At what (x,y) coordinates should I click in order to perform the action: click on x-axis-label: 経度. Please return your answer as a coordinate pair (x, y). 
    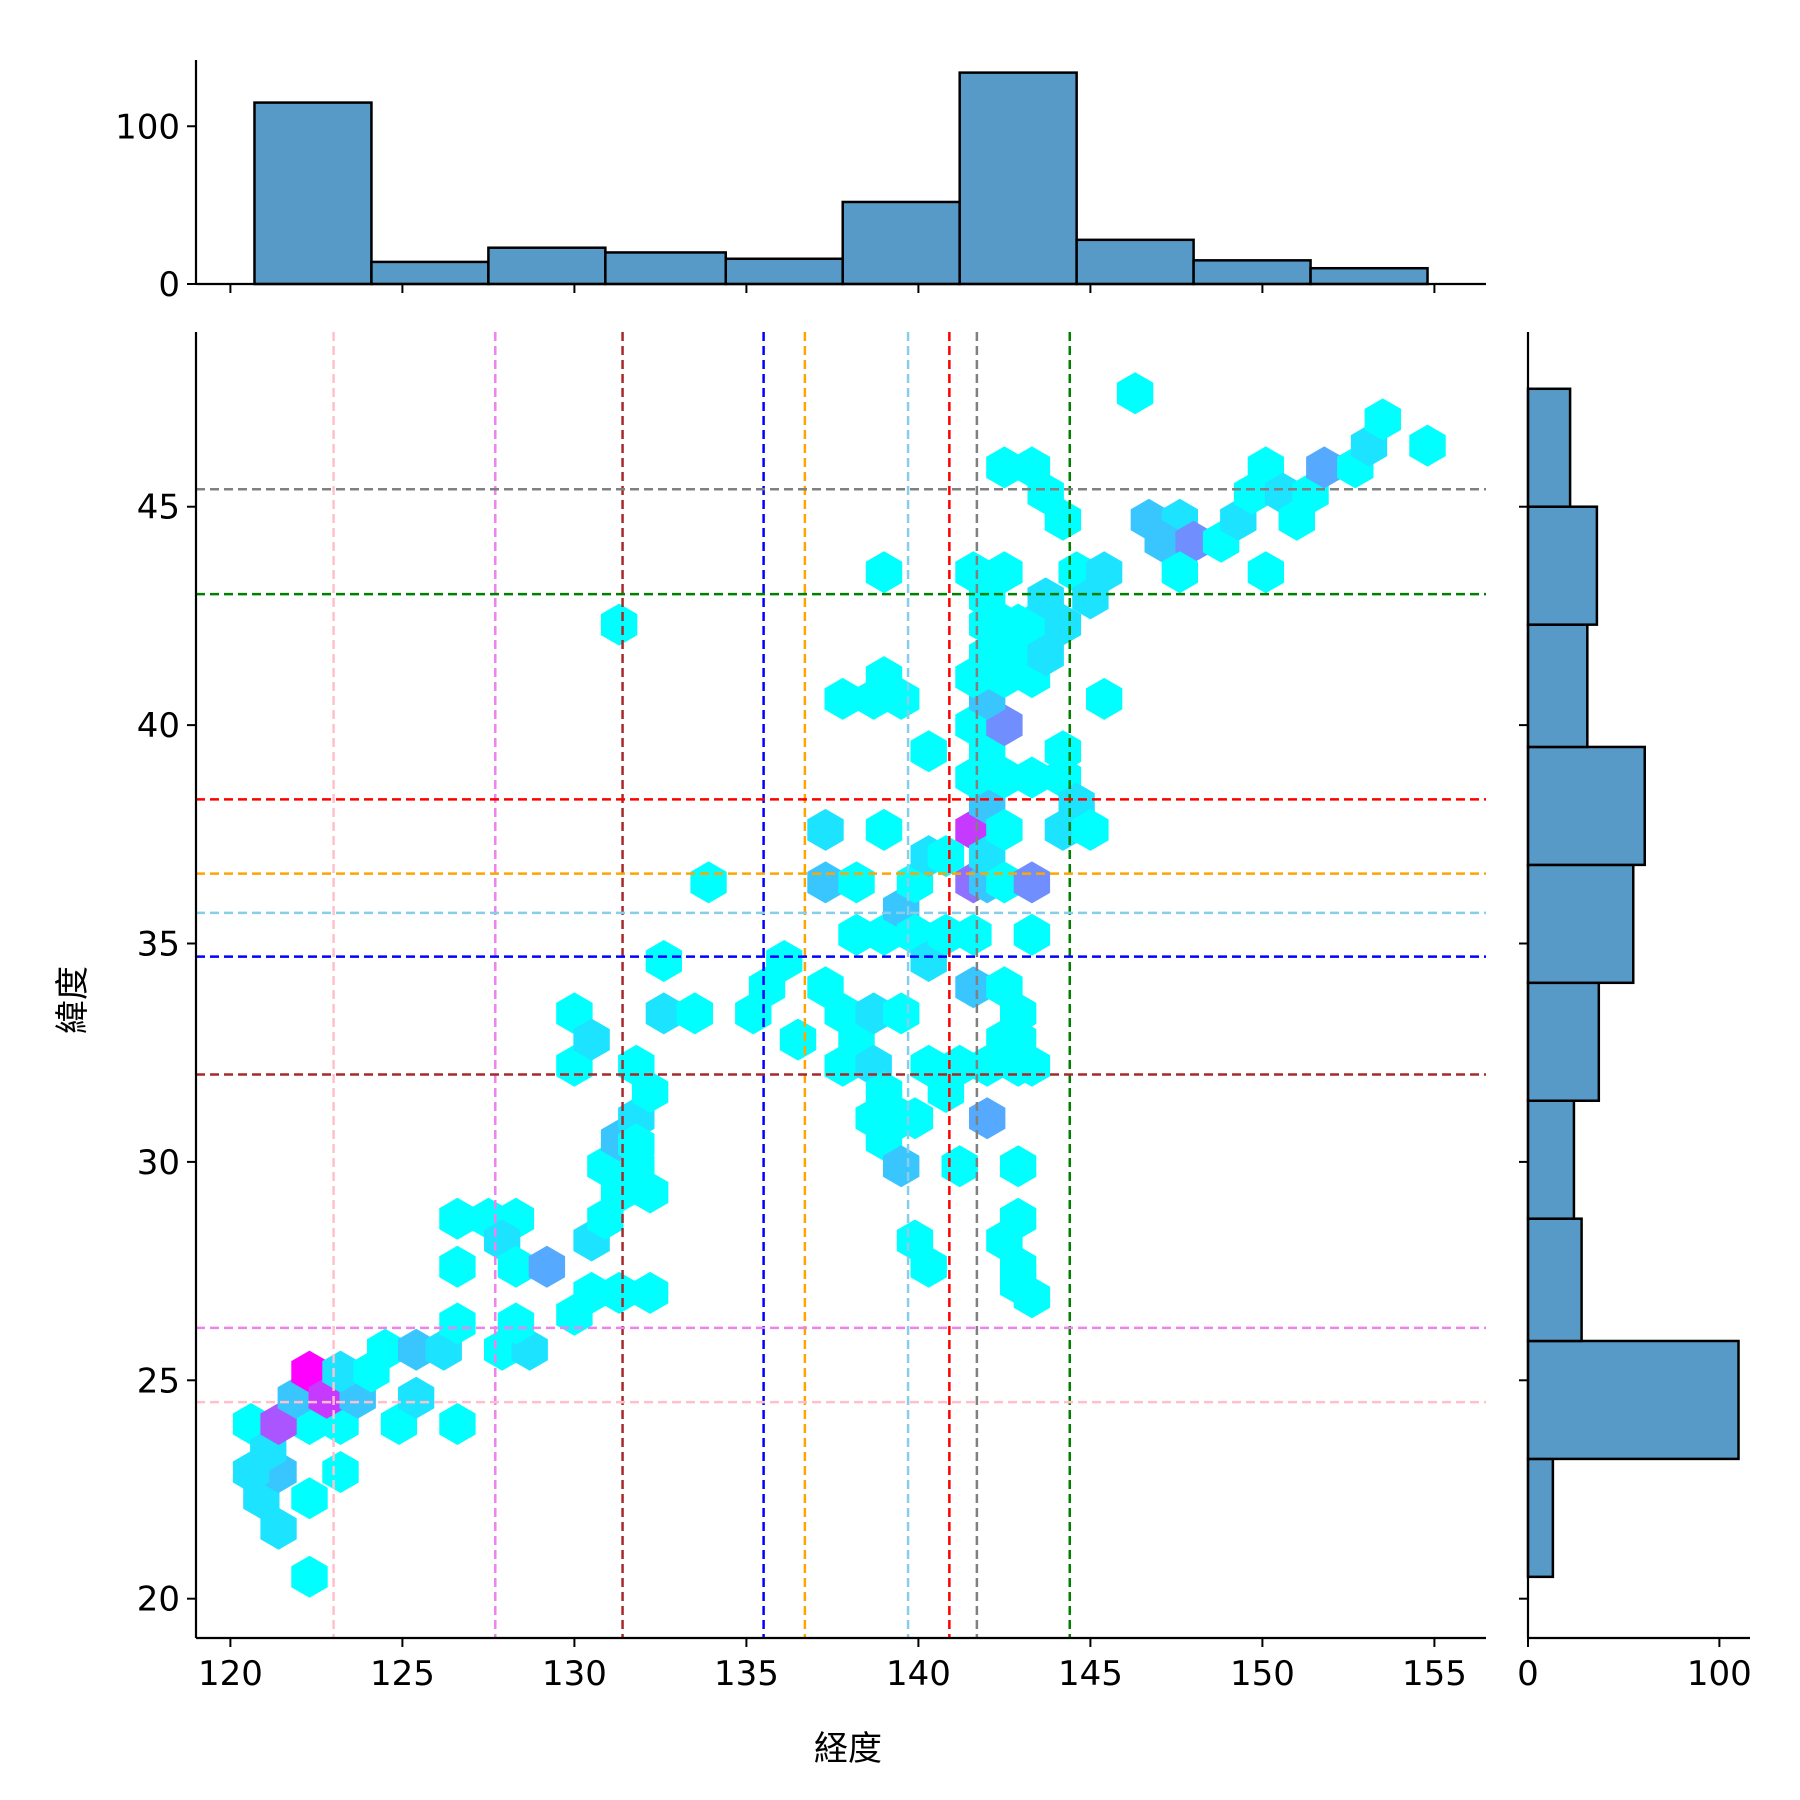
    Looking at the image, I should click on (848, 1749).